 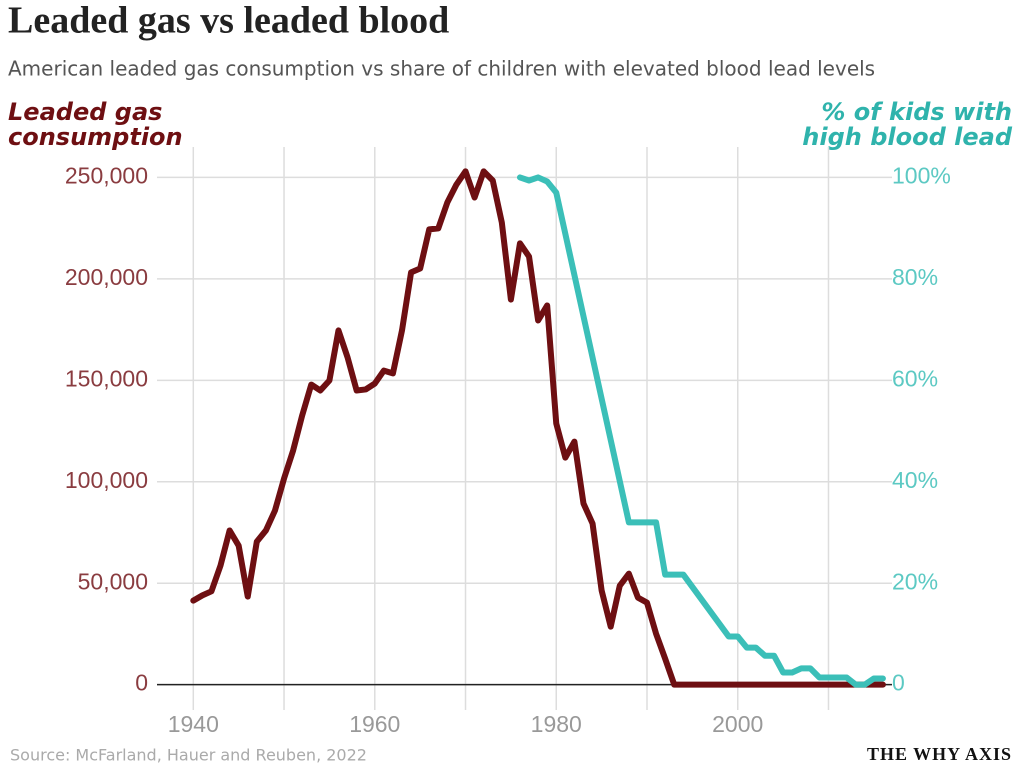 I want to click on x-tick-label: 1960, so click(x=374, y=724).